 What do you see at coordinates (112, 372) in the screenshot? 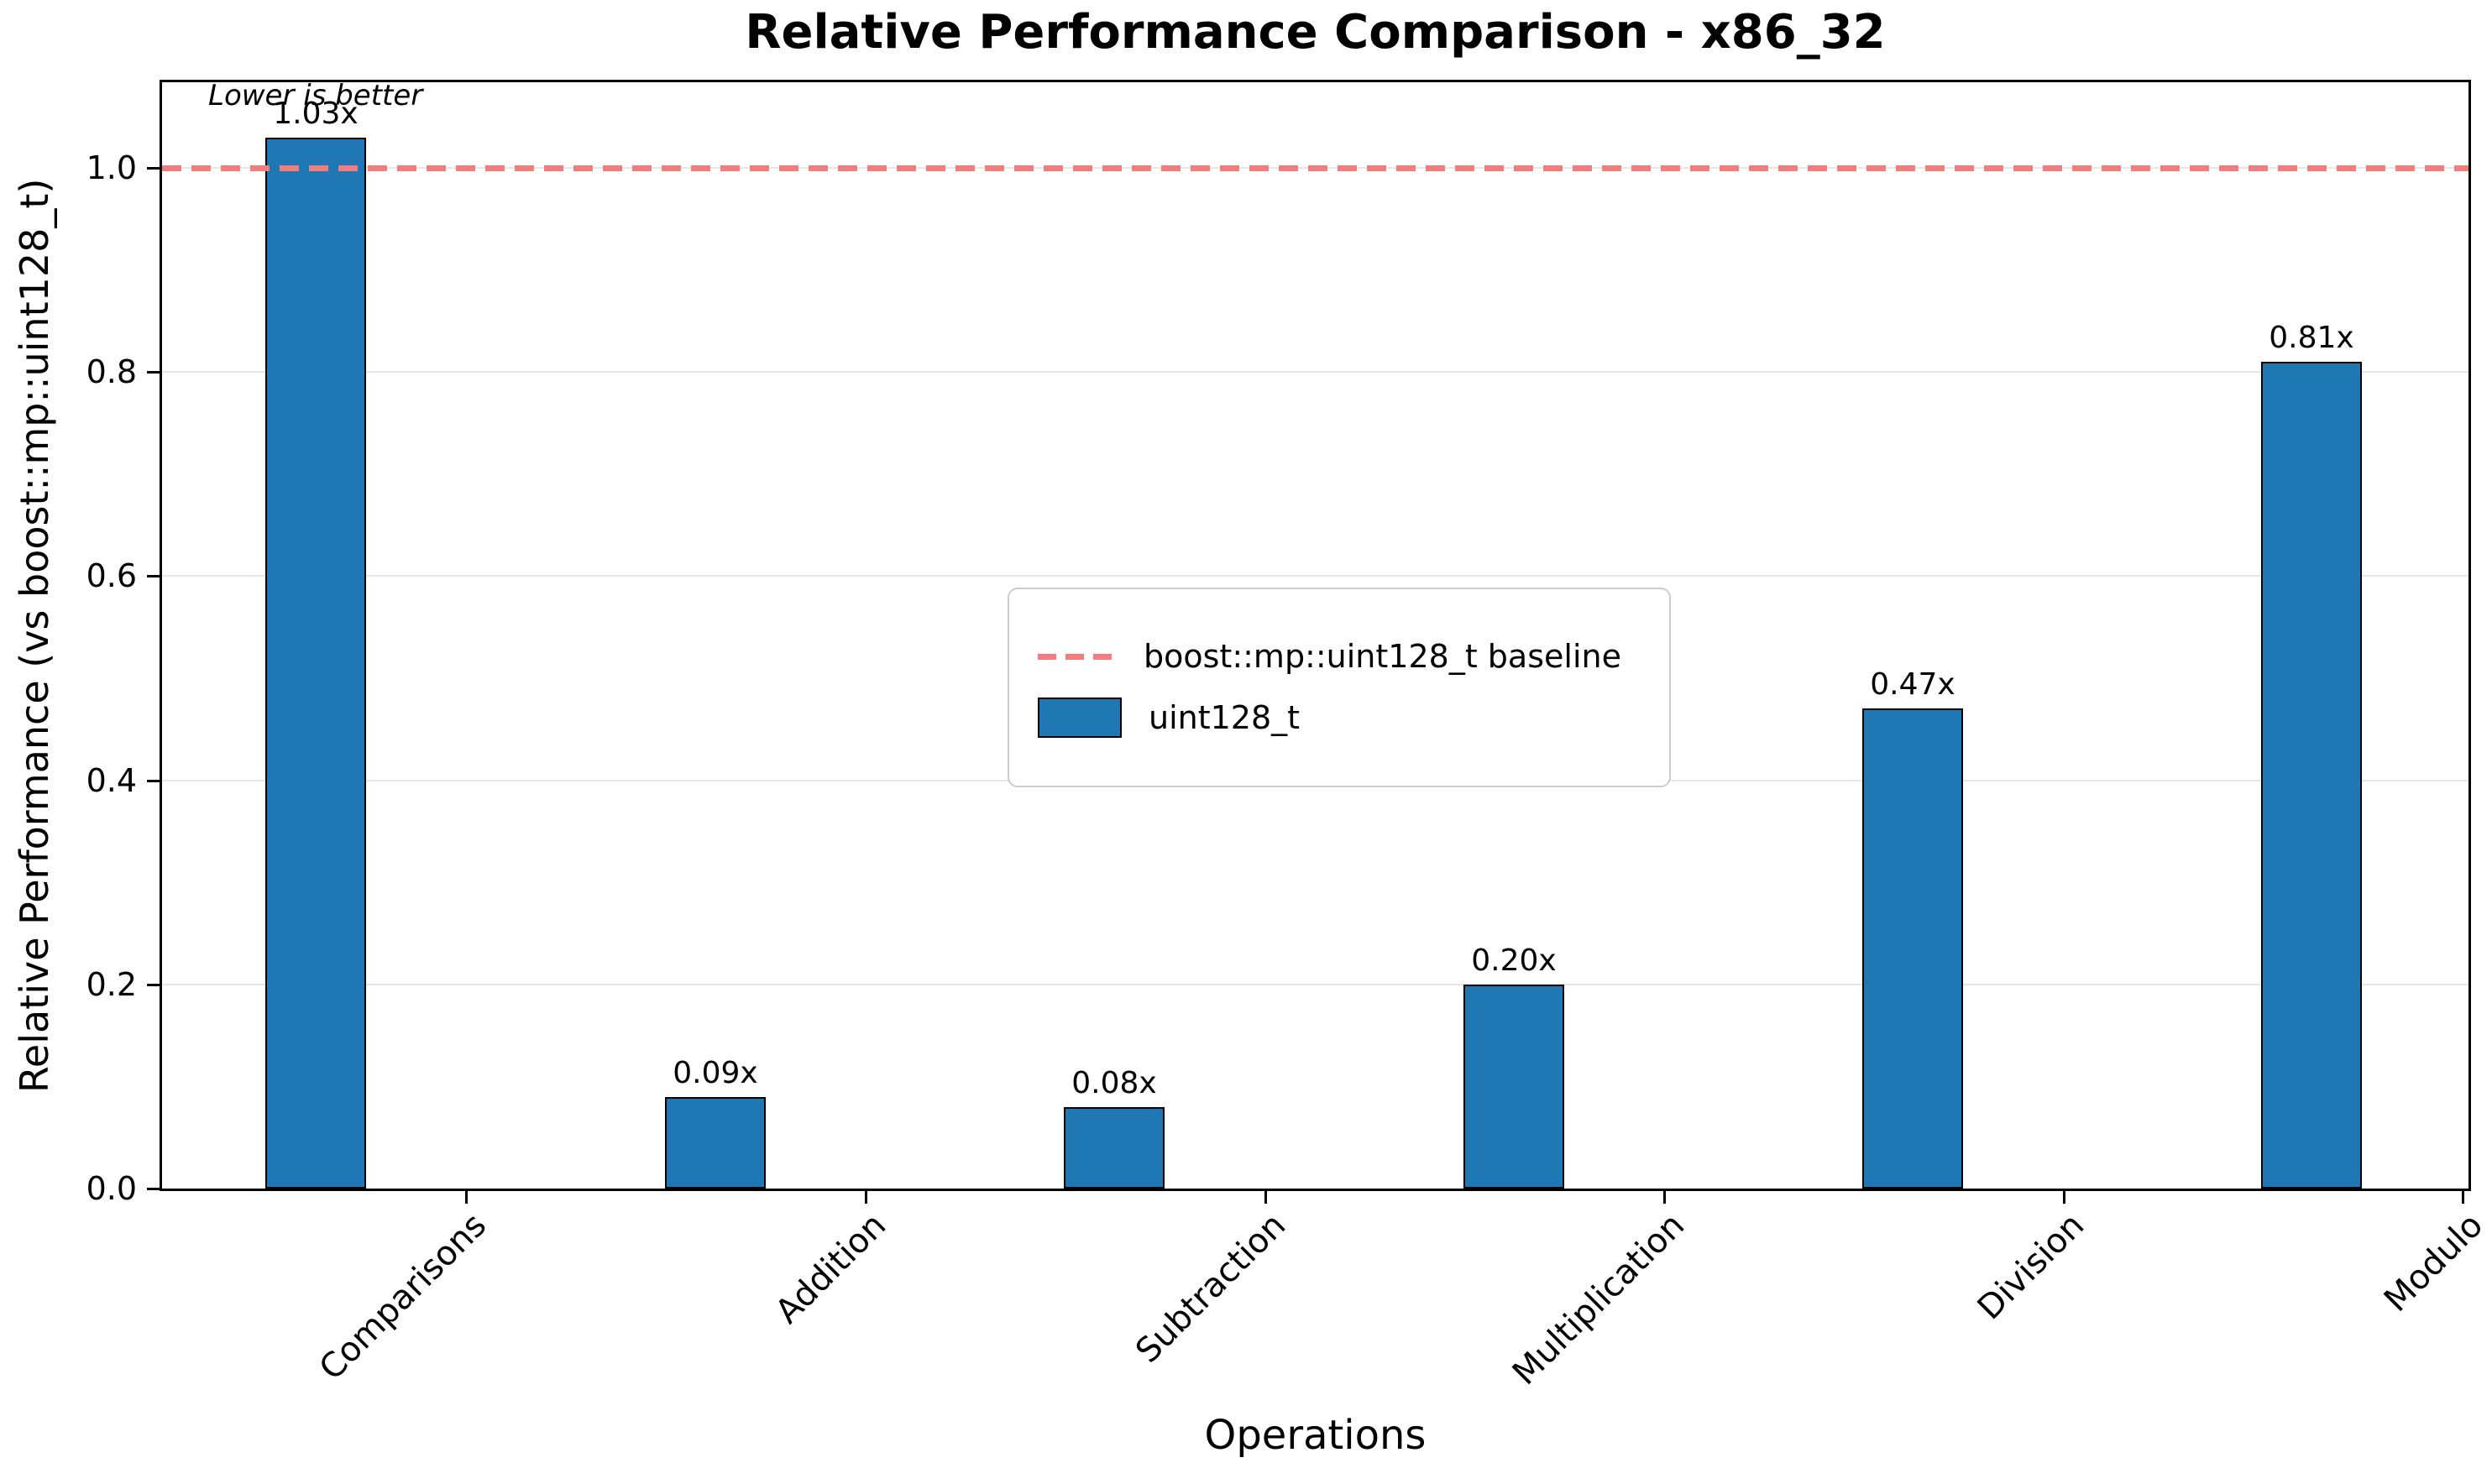
I see `y-tick-label: 0.8` at bounding box center [112, 372].